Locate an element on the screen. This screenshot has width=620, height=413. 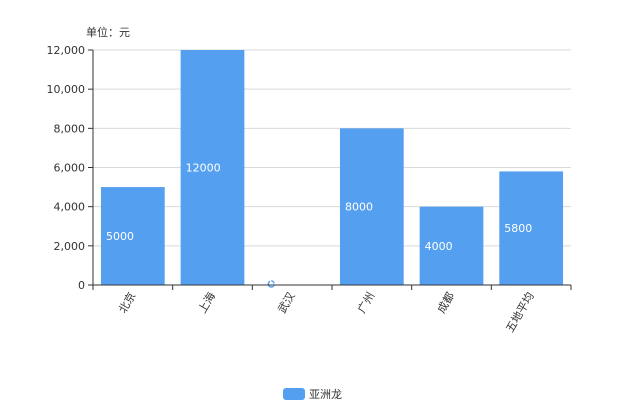
data-label-2: 0 is located at coordinates (272, 282).